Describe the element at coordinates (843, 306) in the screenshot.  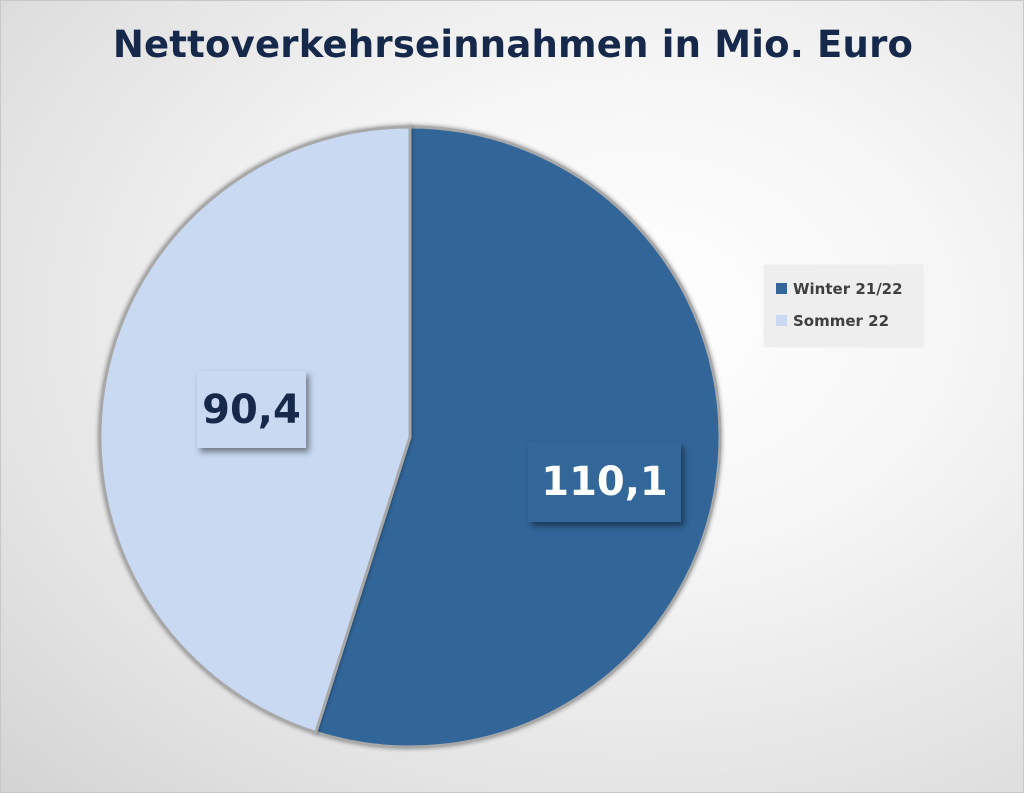
I see `legend: Winter 21/22 Sommer 22` at that location.